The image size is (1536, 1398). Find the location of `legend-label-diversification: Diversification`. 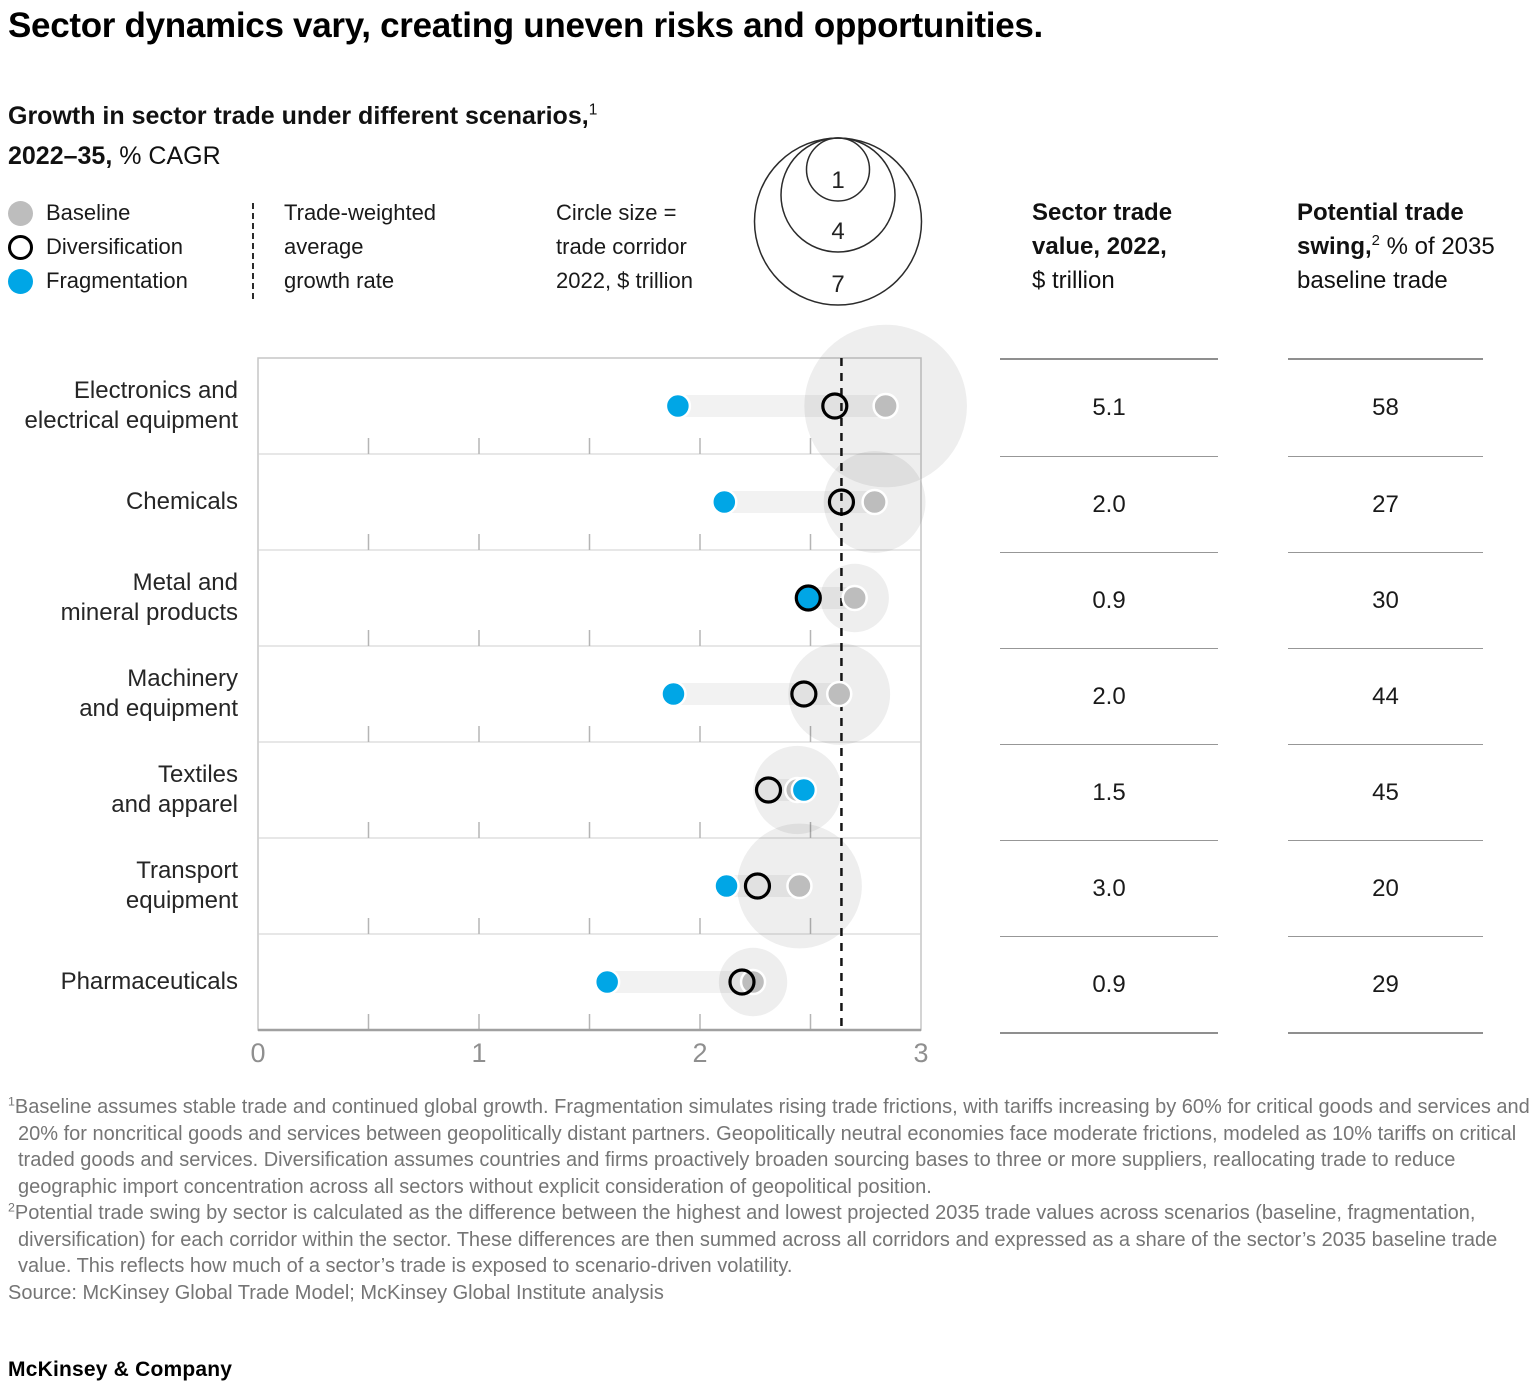

legend-label-diversification: Diversification is located at coordinates (114, 246).